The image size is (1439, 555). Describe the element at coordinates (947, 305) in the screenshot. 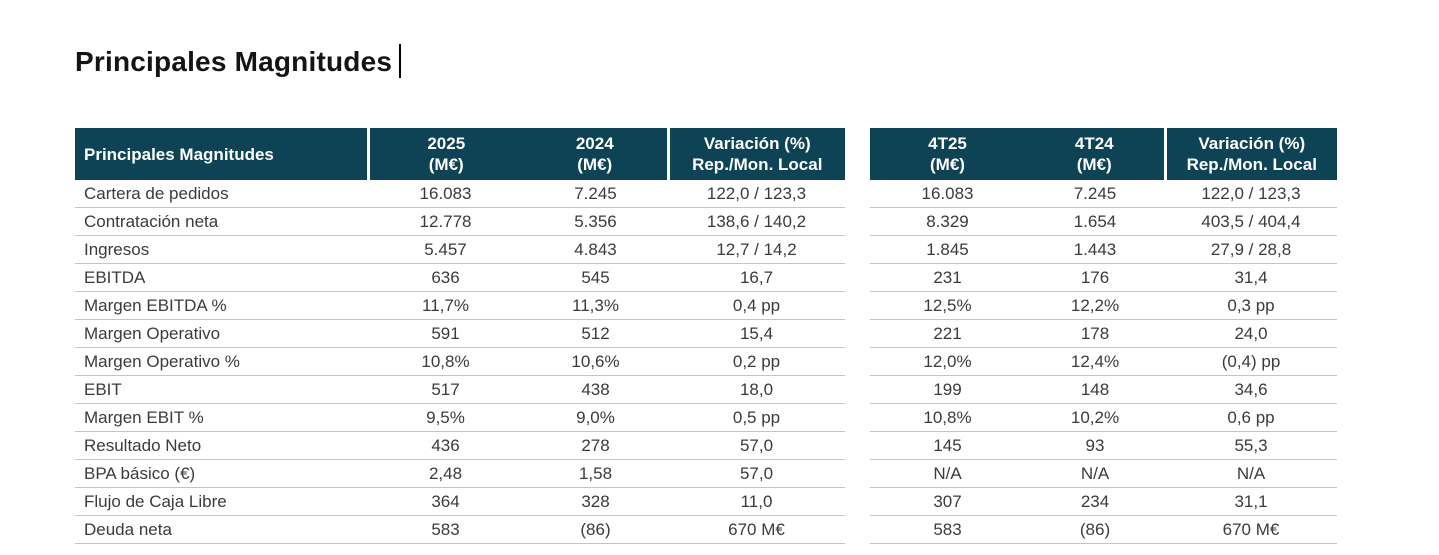

I see `cell-4t25: 12,5%` at that location.